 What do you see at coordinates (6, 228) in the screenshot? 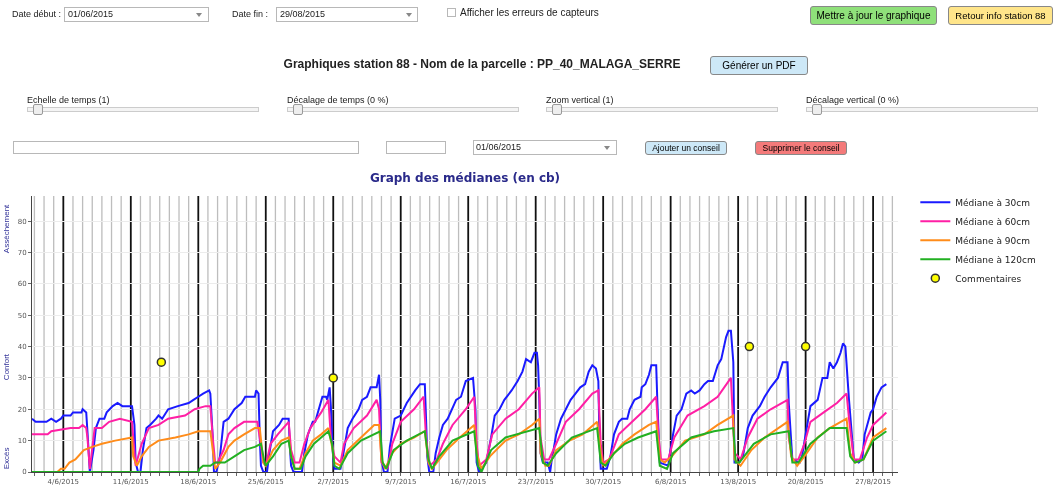
I see `text: Assèchement` at bounding box center [6, 228].